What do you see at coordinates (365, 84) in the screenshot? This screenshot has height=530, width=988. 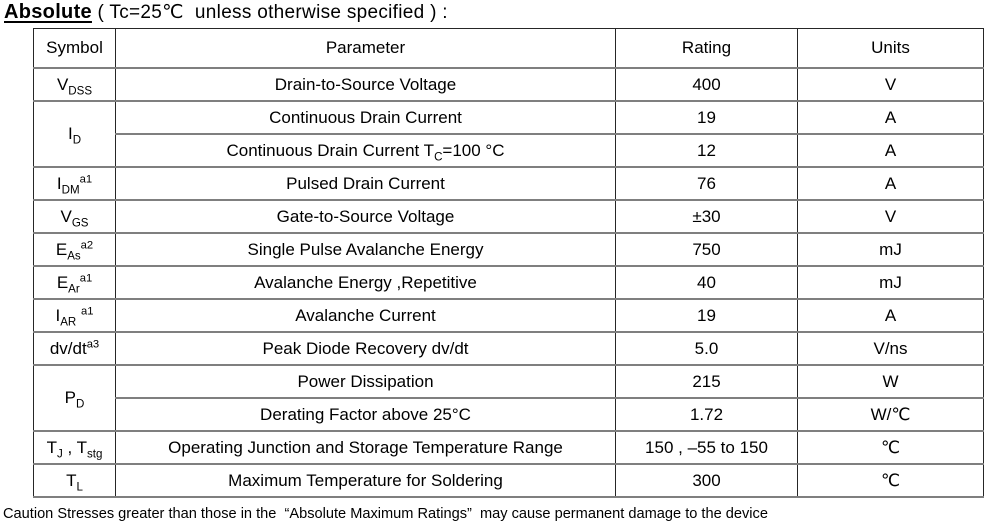 I see `parameter-cell: Drain-to-Source Voltage` at bounding box center [365, 84].